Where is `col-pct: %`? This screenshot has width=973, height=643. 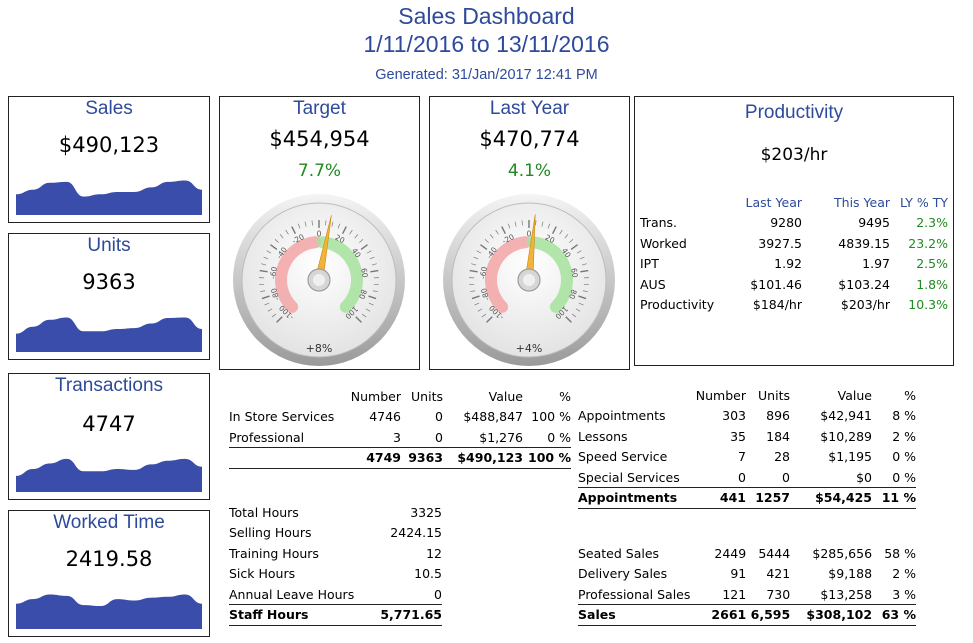 col-pct: % is located at coordinates (910, 395).